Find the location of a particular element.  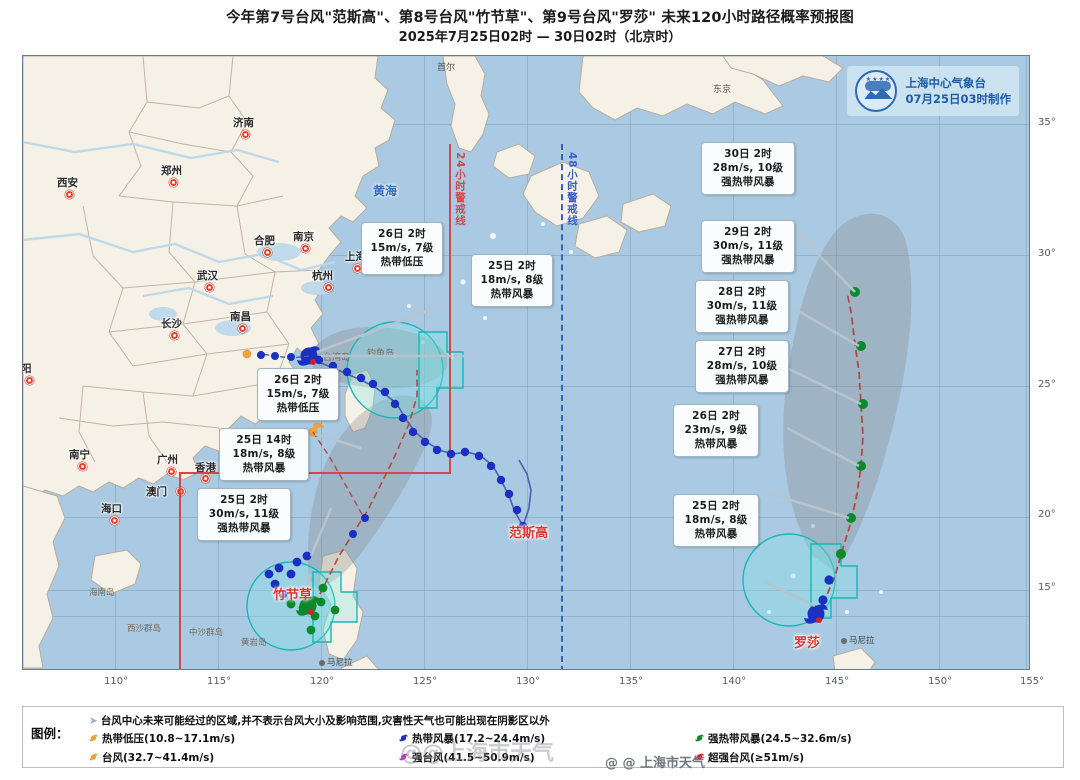

lon-tick: 150° is located at coordinates (940, 681).